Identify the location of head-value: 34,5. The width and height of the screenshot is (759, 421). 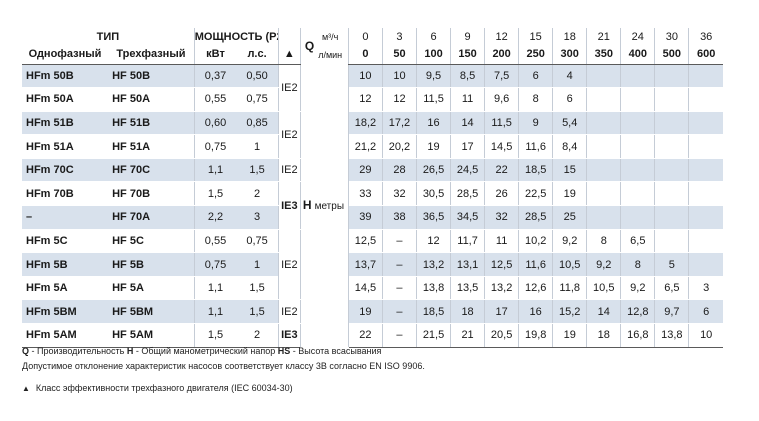
(467, 217).